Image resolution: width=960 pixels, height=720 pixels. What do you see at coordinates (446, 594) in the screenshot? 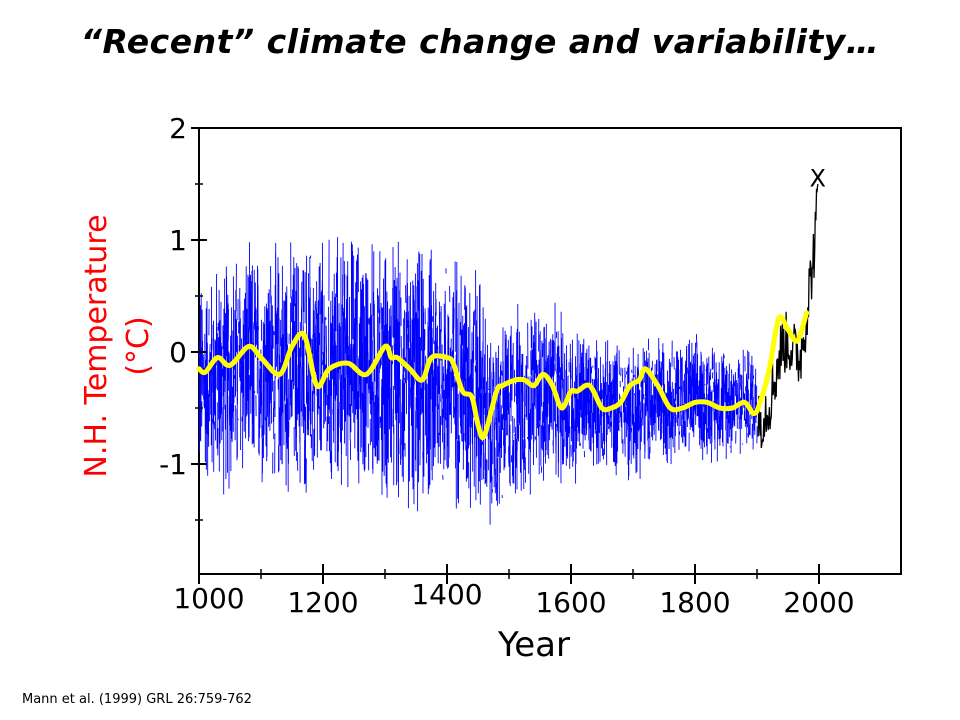
I see `x-tick-label: 1400` at bounding box center [446, 594].